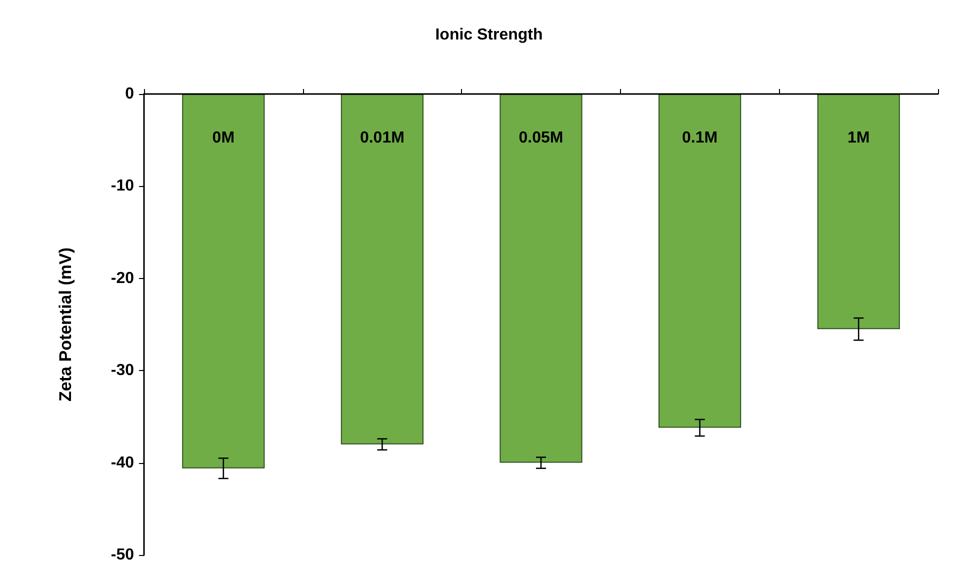 Image resolution: width=955 pixels, height=578 pixels. Describe the element at coordinates (489, 35) in the screenshot. I see `chart-title: Ionic Strength` at that location.